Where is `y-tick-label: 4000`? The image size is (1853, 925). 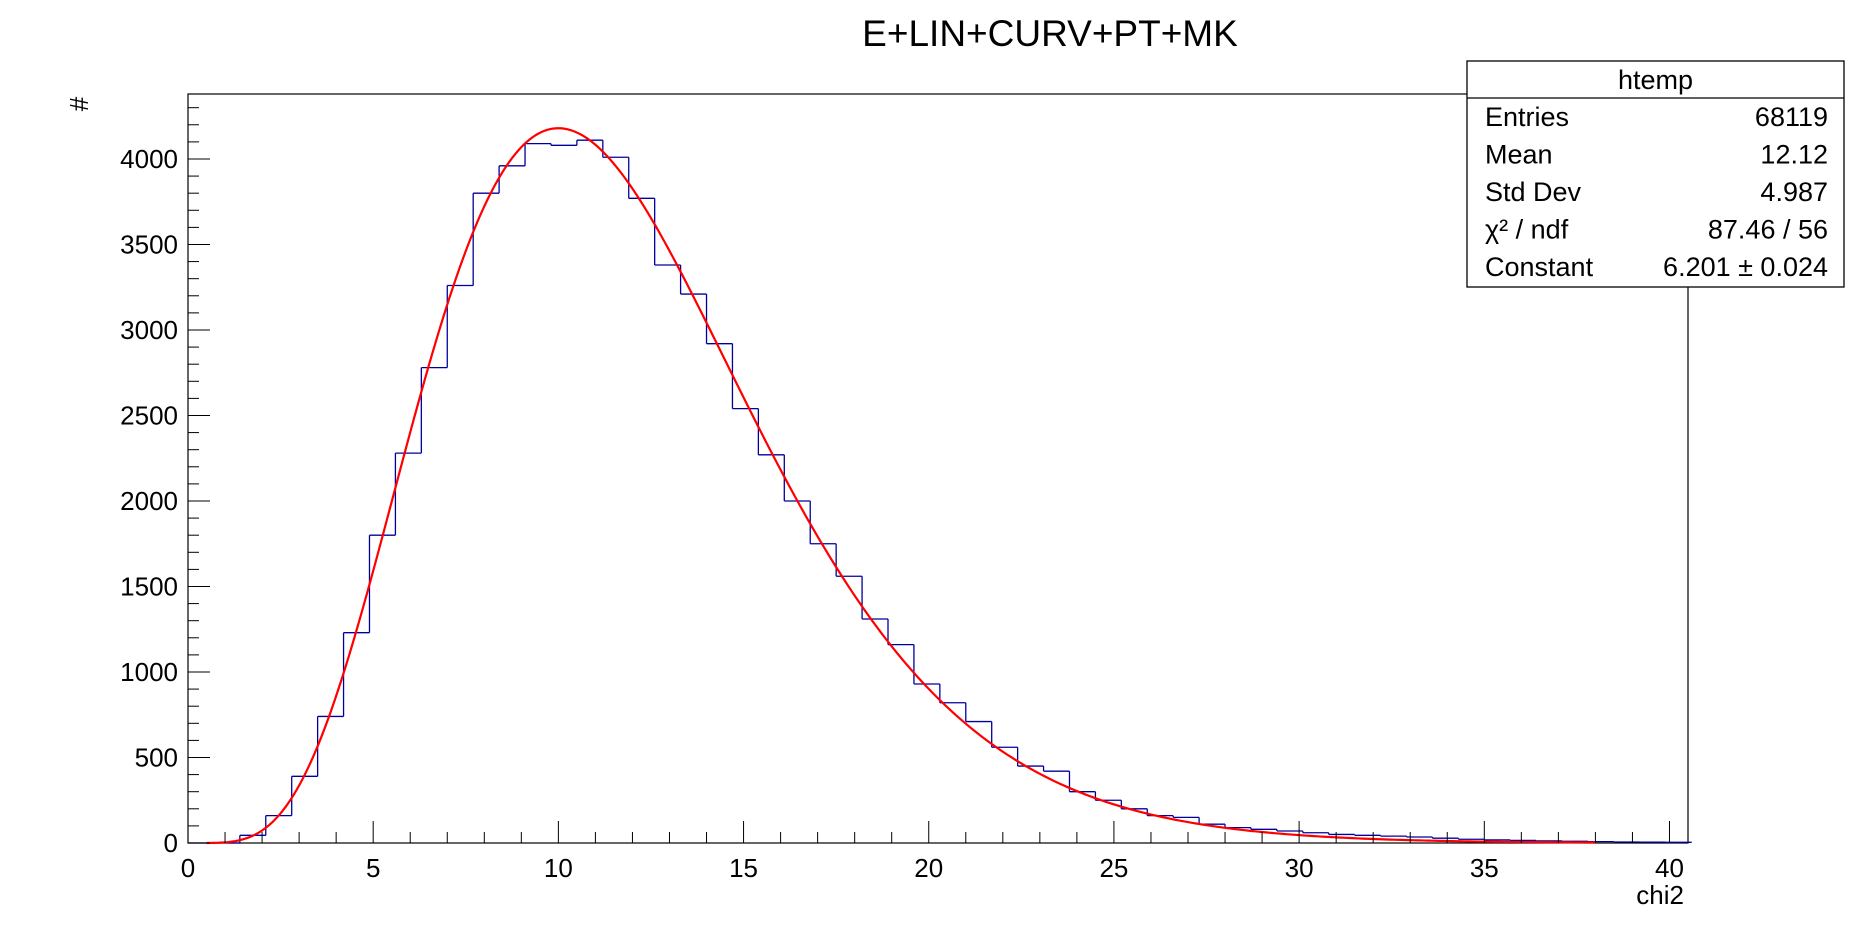
y-tick-label: 4000 is located at coordinates (149, 159).